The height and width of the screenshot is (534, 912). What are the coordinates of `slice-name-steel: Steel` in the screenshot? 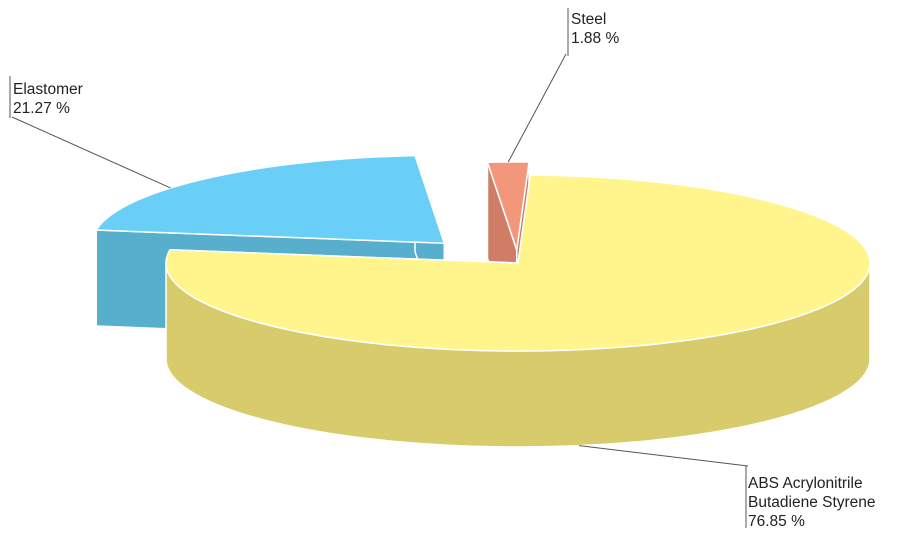 It's located at (588, 19).